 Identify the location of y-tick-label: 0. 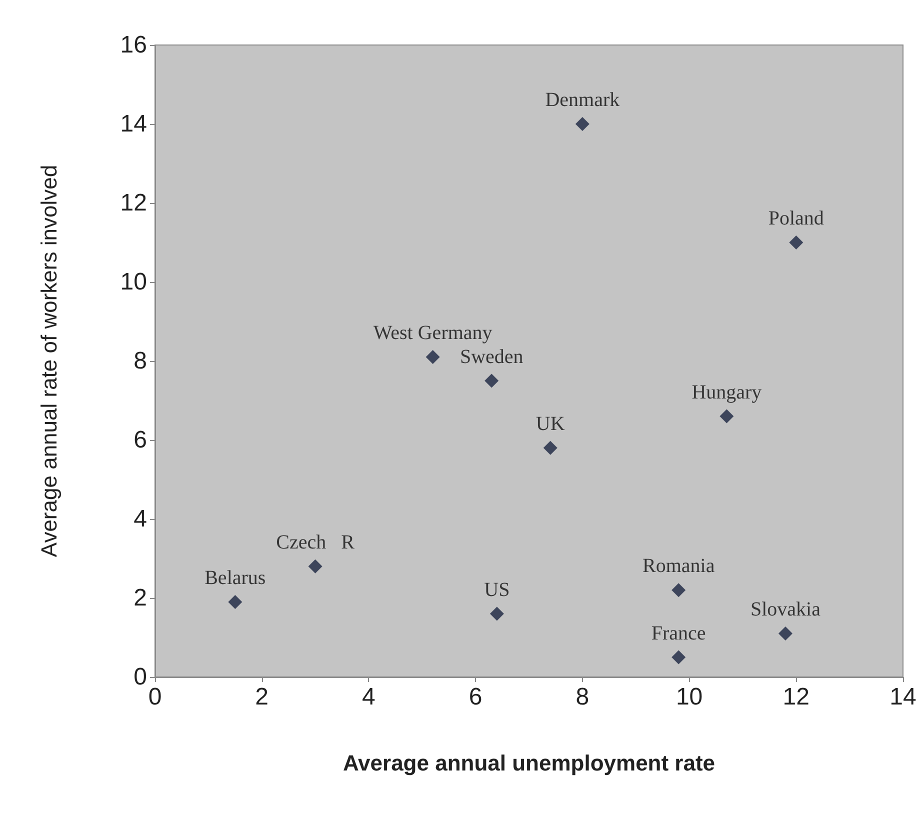
(140, 677).